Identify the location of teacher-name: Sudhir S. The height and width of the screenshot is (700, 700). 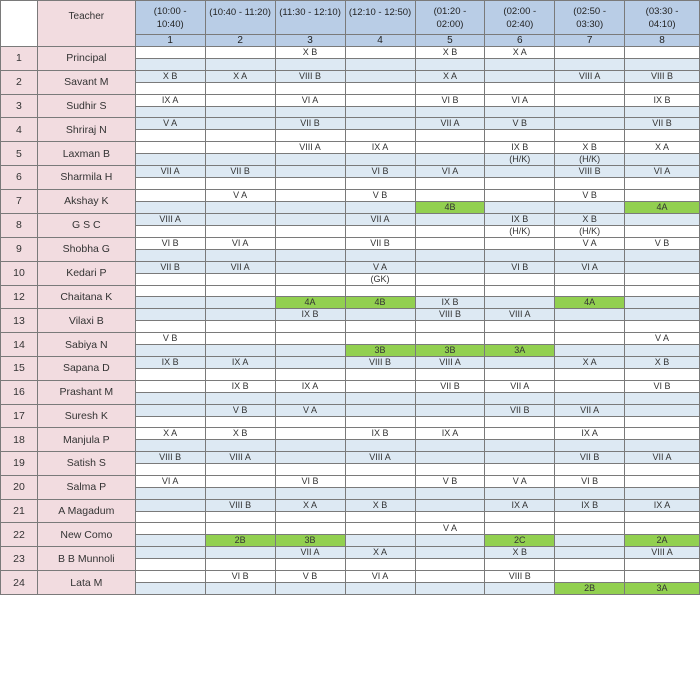
(86, 106).